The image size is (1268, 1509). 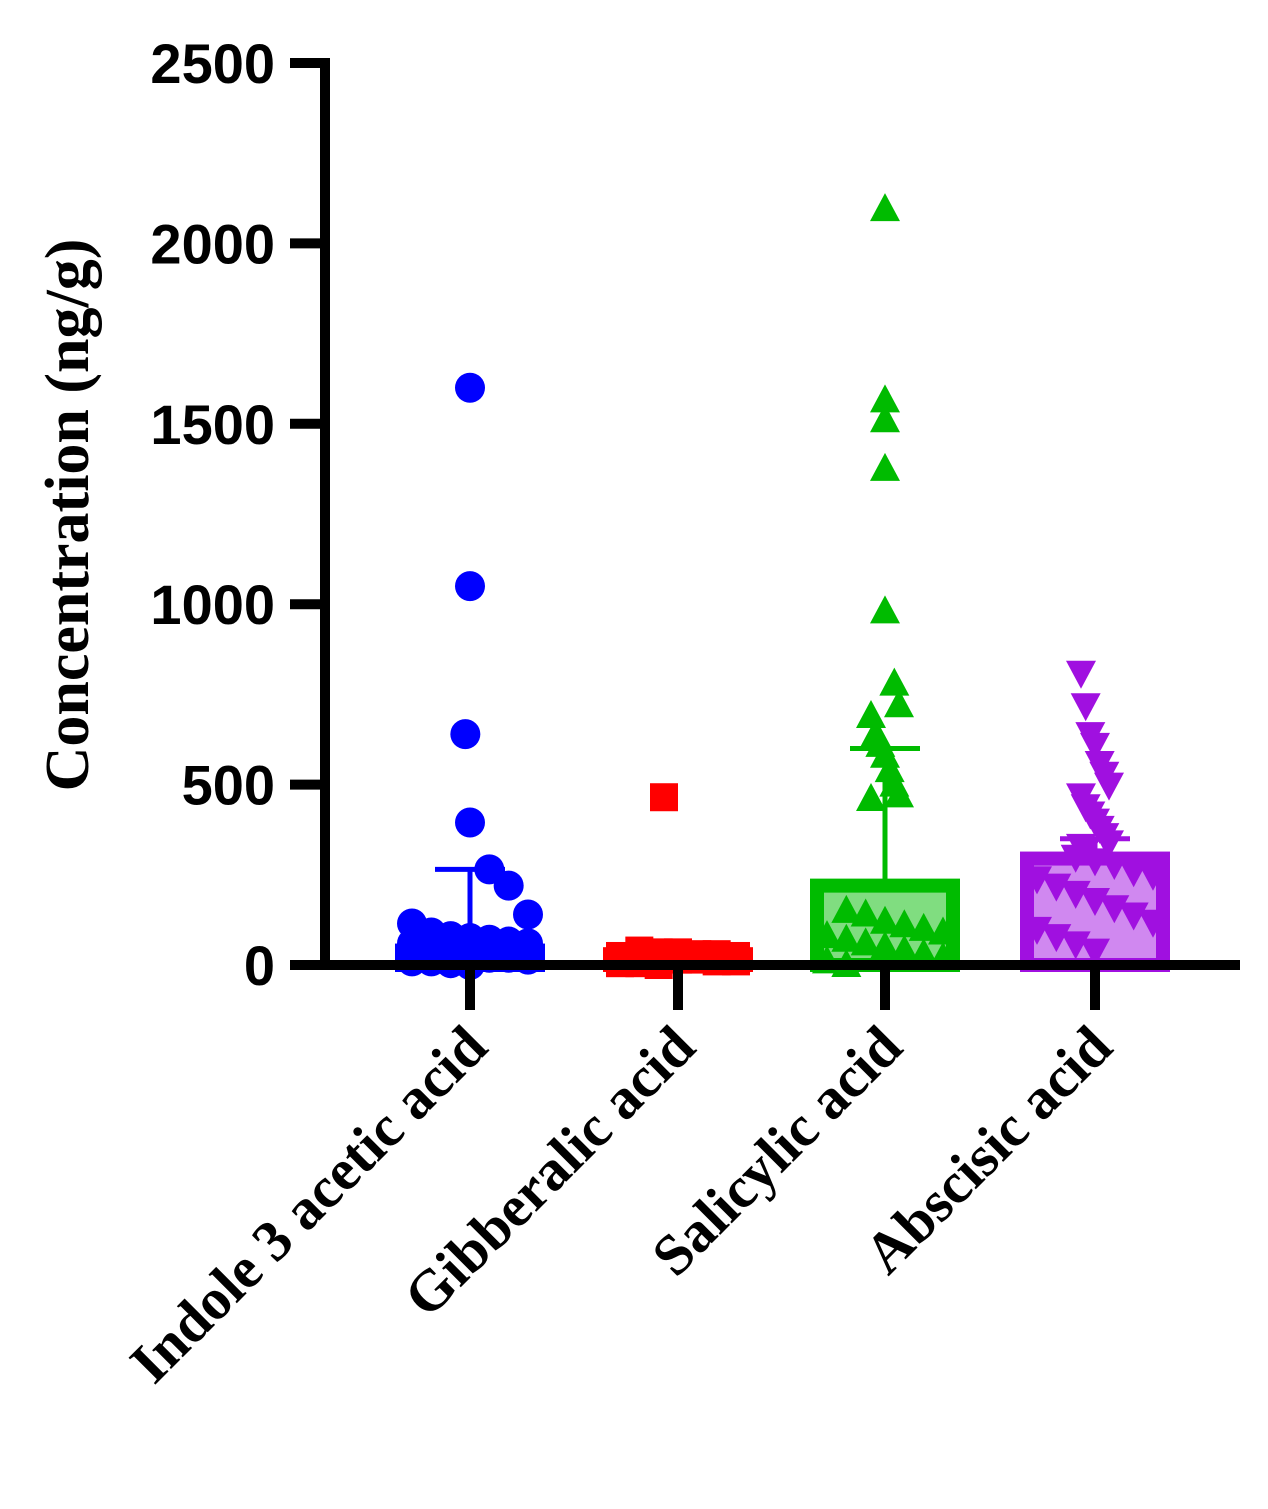 I want to click on y-tick-label: 2500, so click(x=212, y=63).